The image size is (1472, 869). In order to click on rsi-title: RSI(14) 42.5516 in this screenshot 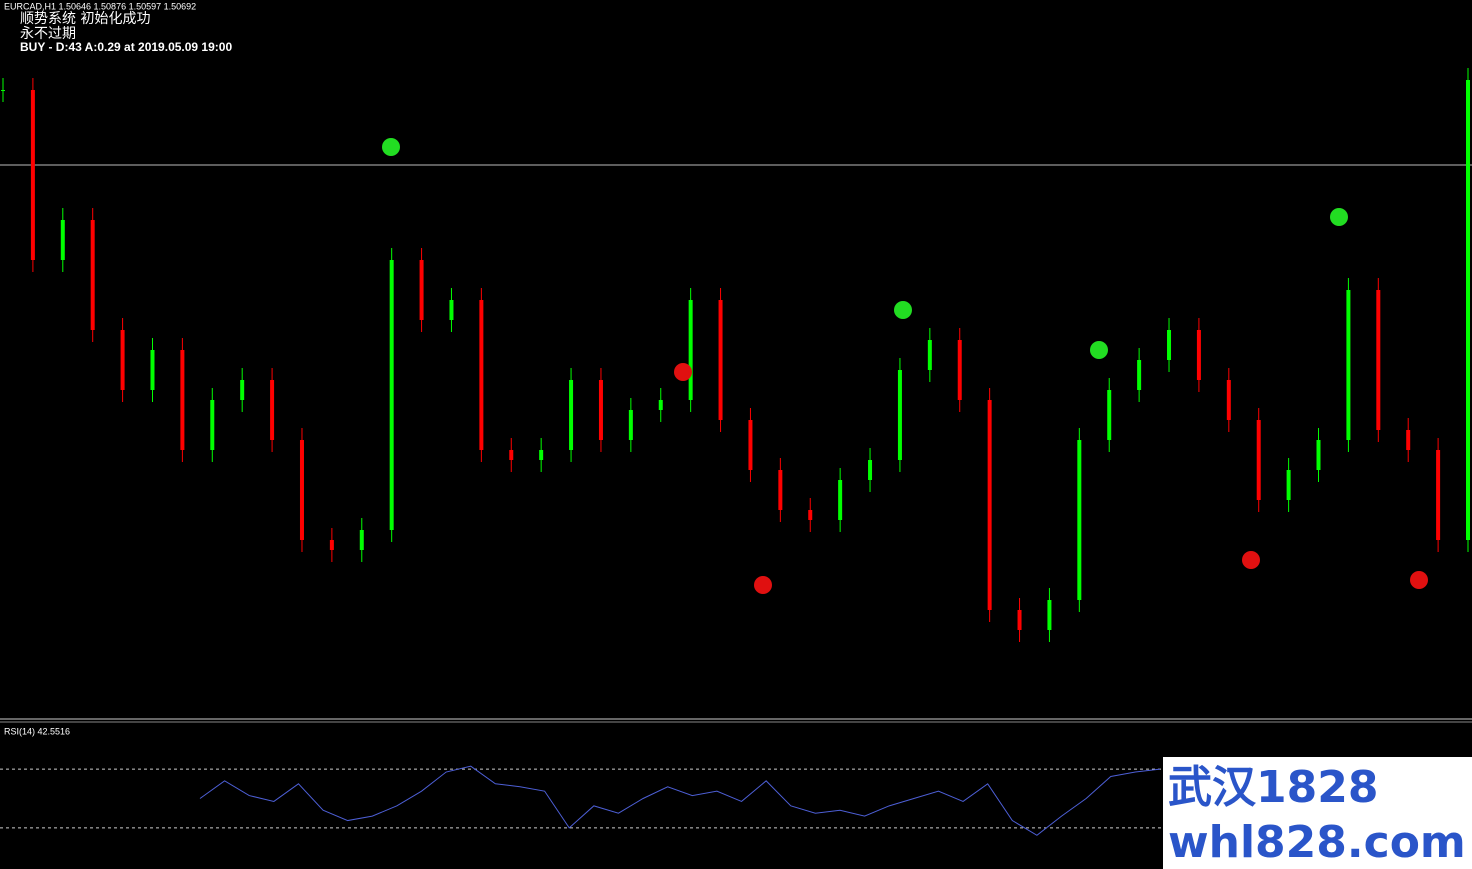, I will do `click(37, 731)`.